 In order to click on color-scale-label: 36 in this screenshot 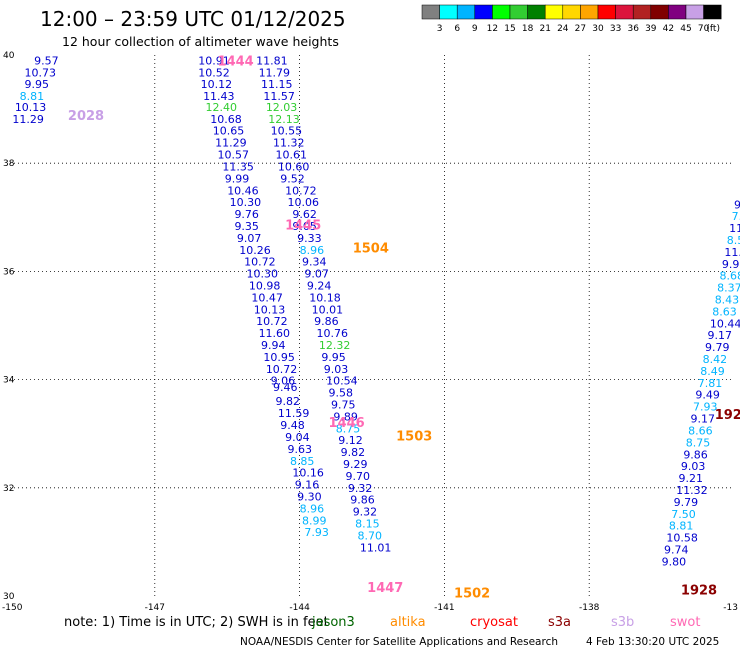, I will do `click(633, 29)`.